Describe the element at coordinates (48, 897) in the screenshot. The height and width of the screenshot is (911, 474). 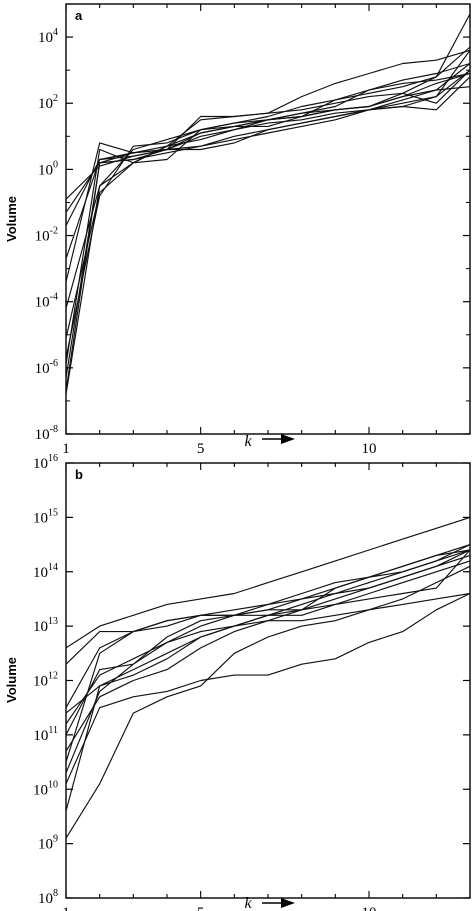
I see `y-tick-label: 10⁸` at that location.